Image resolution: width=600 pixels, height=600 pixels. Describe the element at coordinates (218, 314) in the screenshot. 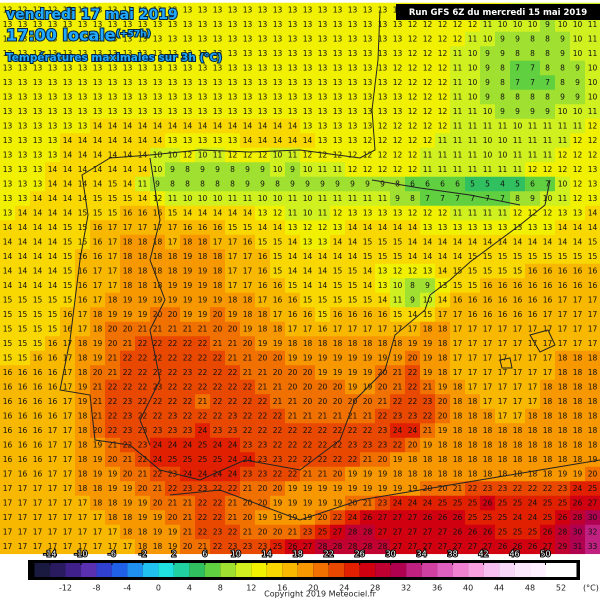

I see `temperature-value: 20` at that location.